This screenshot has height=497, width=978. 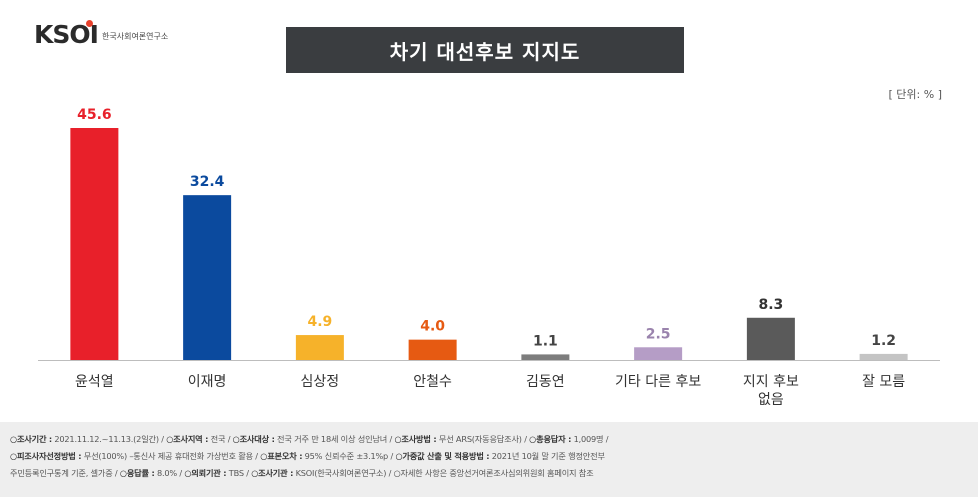 What do you see at coordinates (915, 94) in the screenshot?
I see `unit-label: [ 단위: % ]` at bounding box center [915, 94].